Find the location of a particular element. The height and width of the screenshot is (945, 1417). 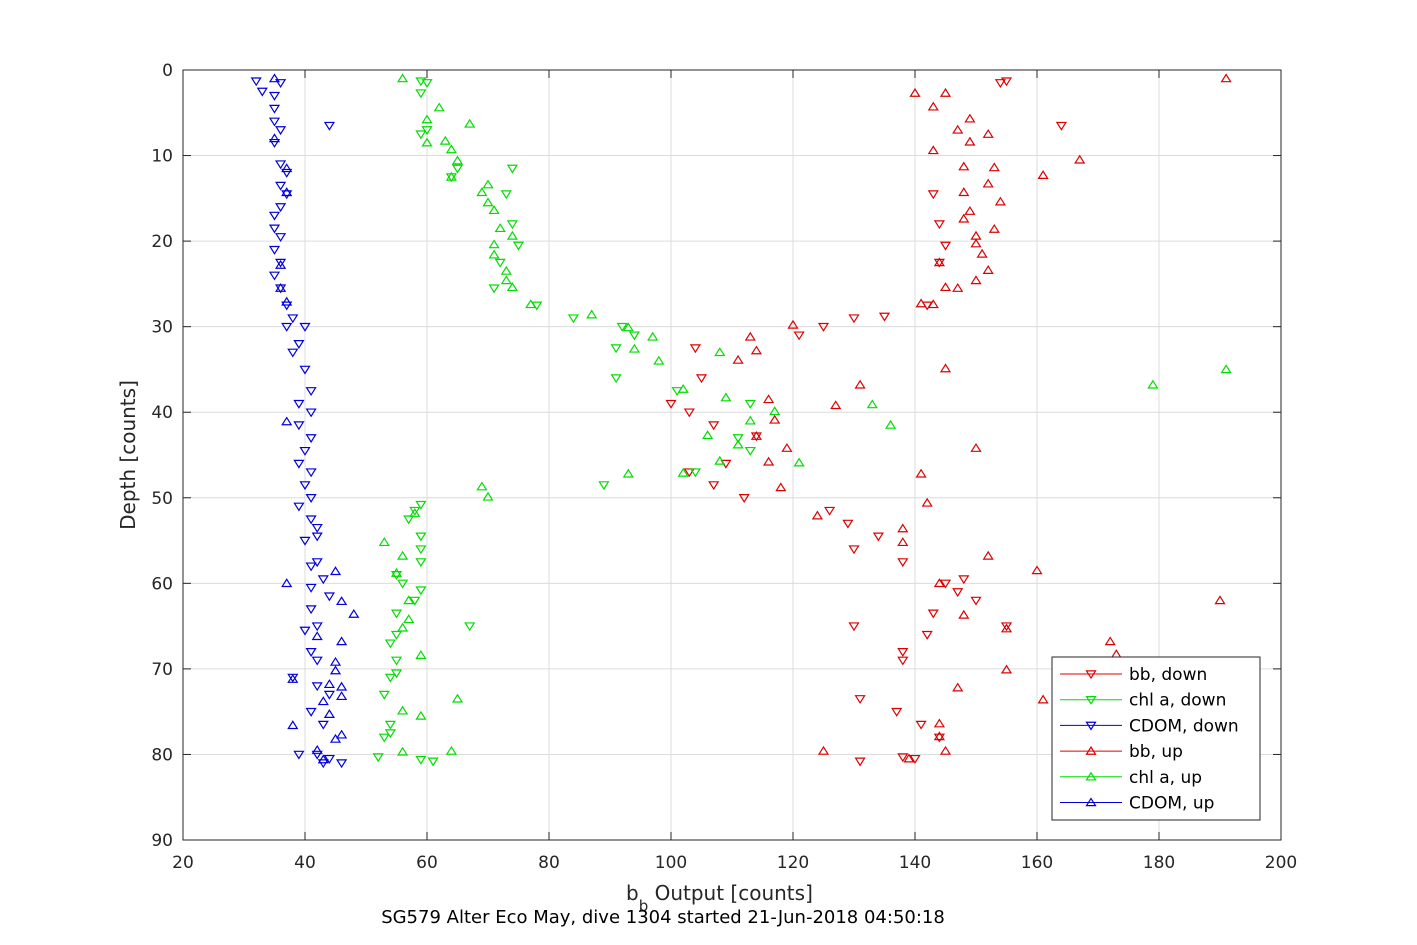

x-axis-label-rest: Output [counts] is located at coordinates (730, 893).